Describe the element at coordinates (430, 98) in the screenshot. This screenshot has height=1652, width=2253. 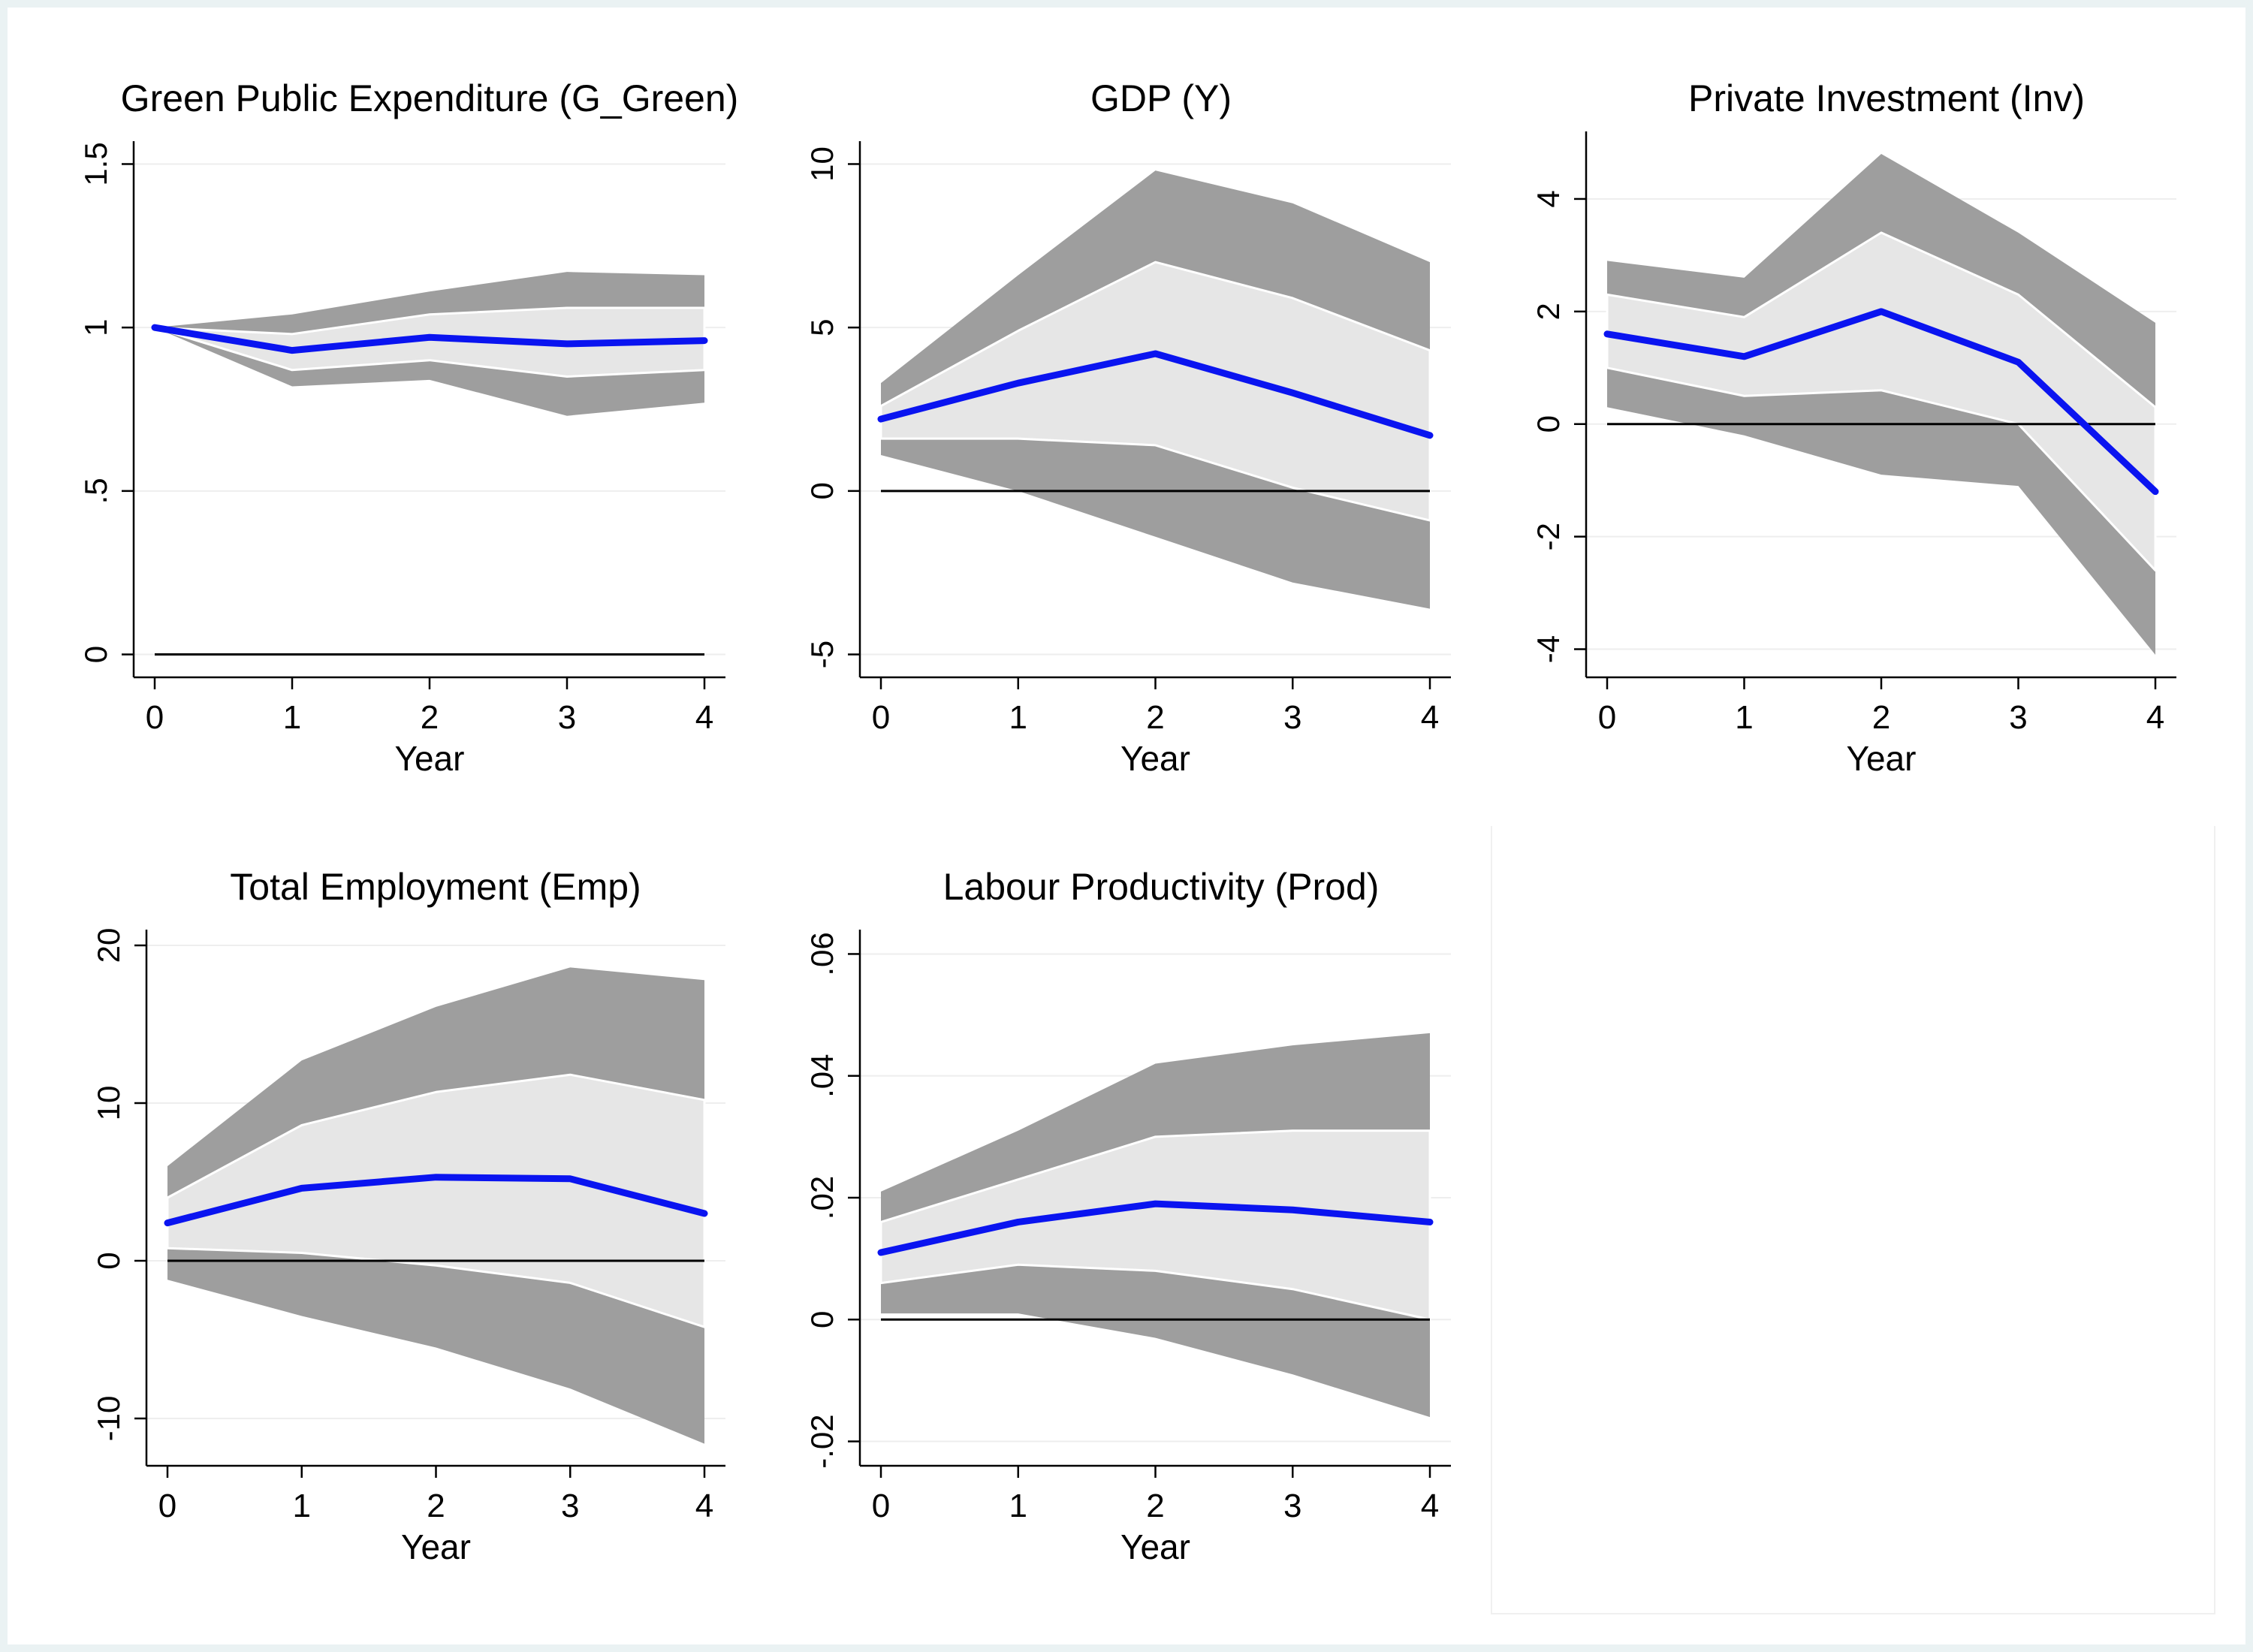
I see `chart-title: Green Public Expenditure (G_Green)` at that location.